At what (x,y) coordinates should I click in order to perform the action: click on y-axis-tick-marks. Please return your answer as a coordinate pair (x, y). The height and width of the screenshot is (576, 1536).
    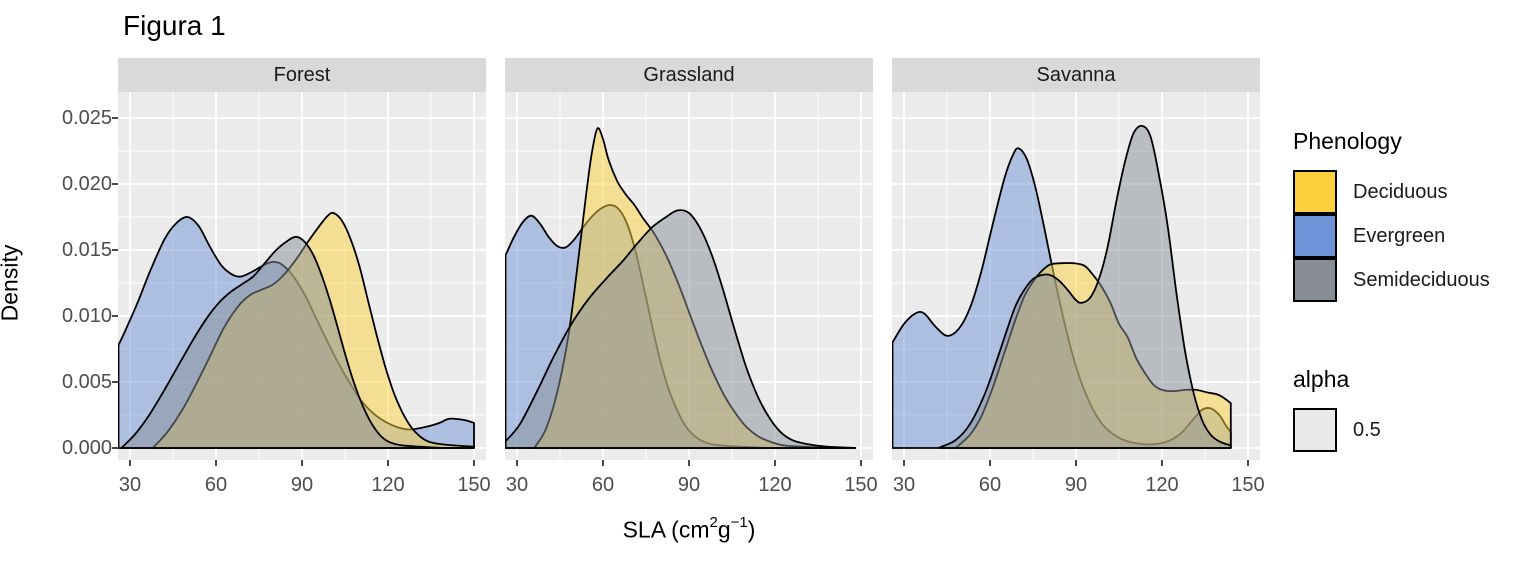
    Looking at the image, I should click on (115, 283).